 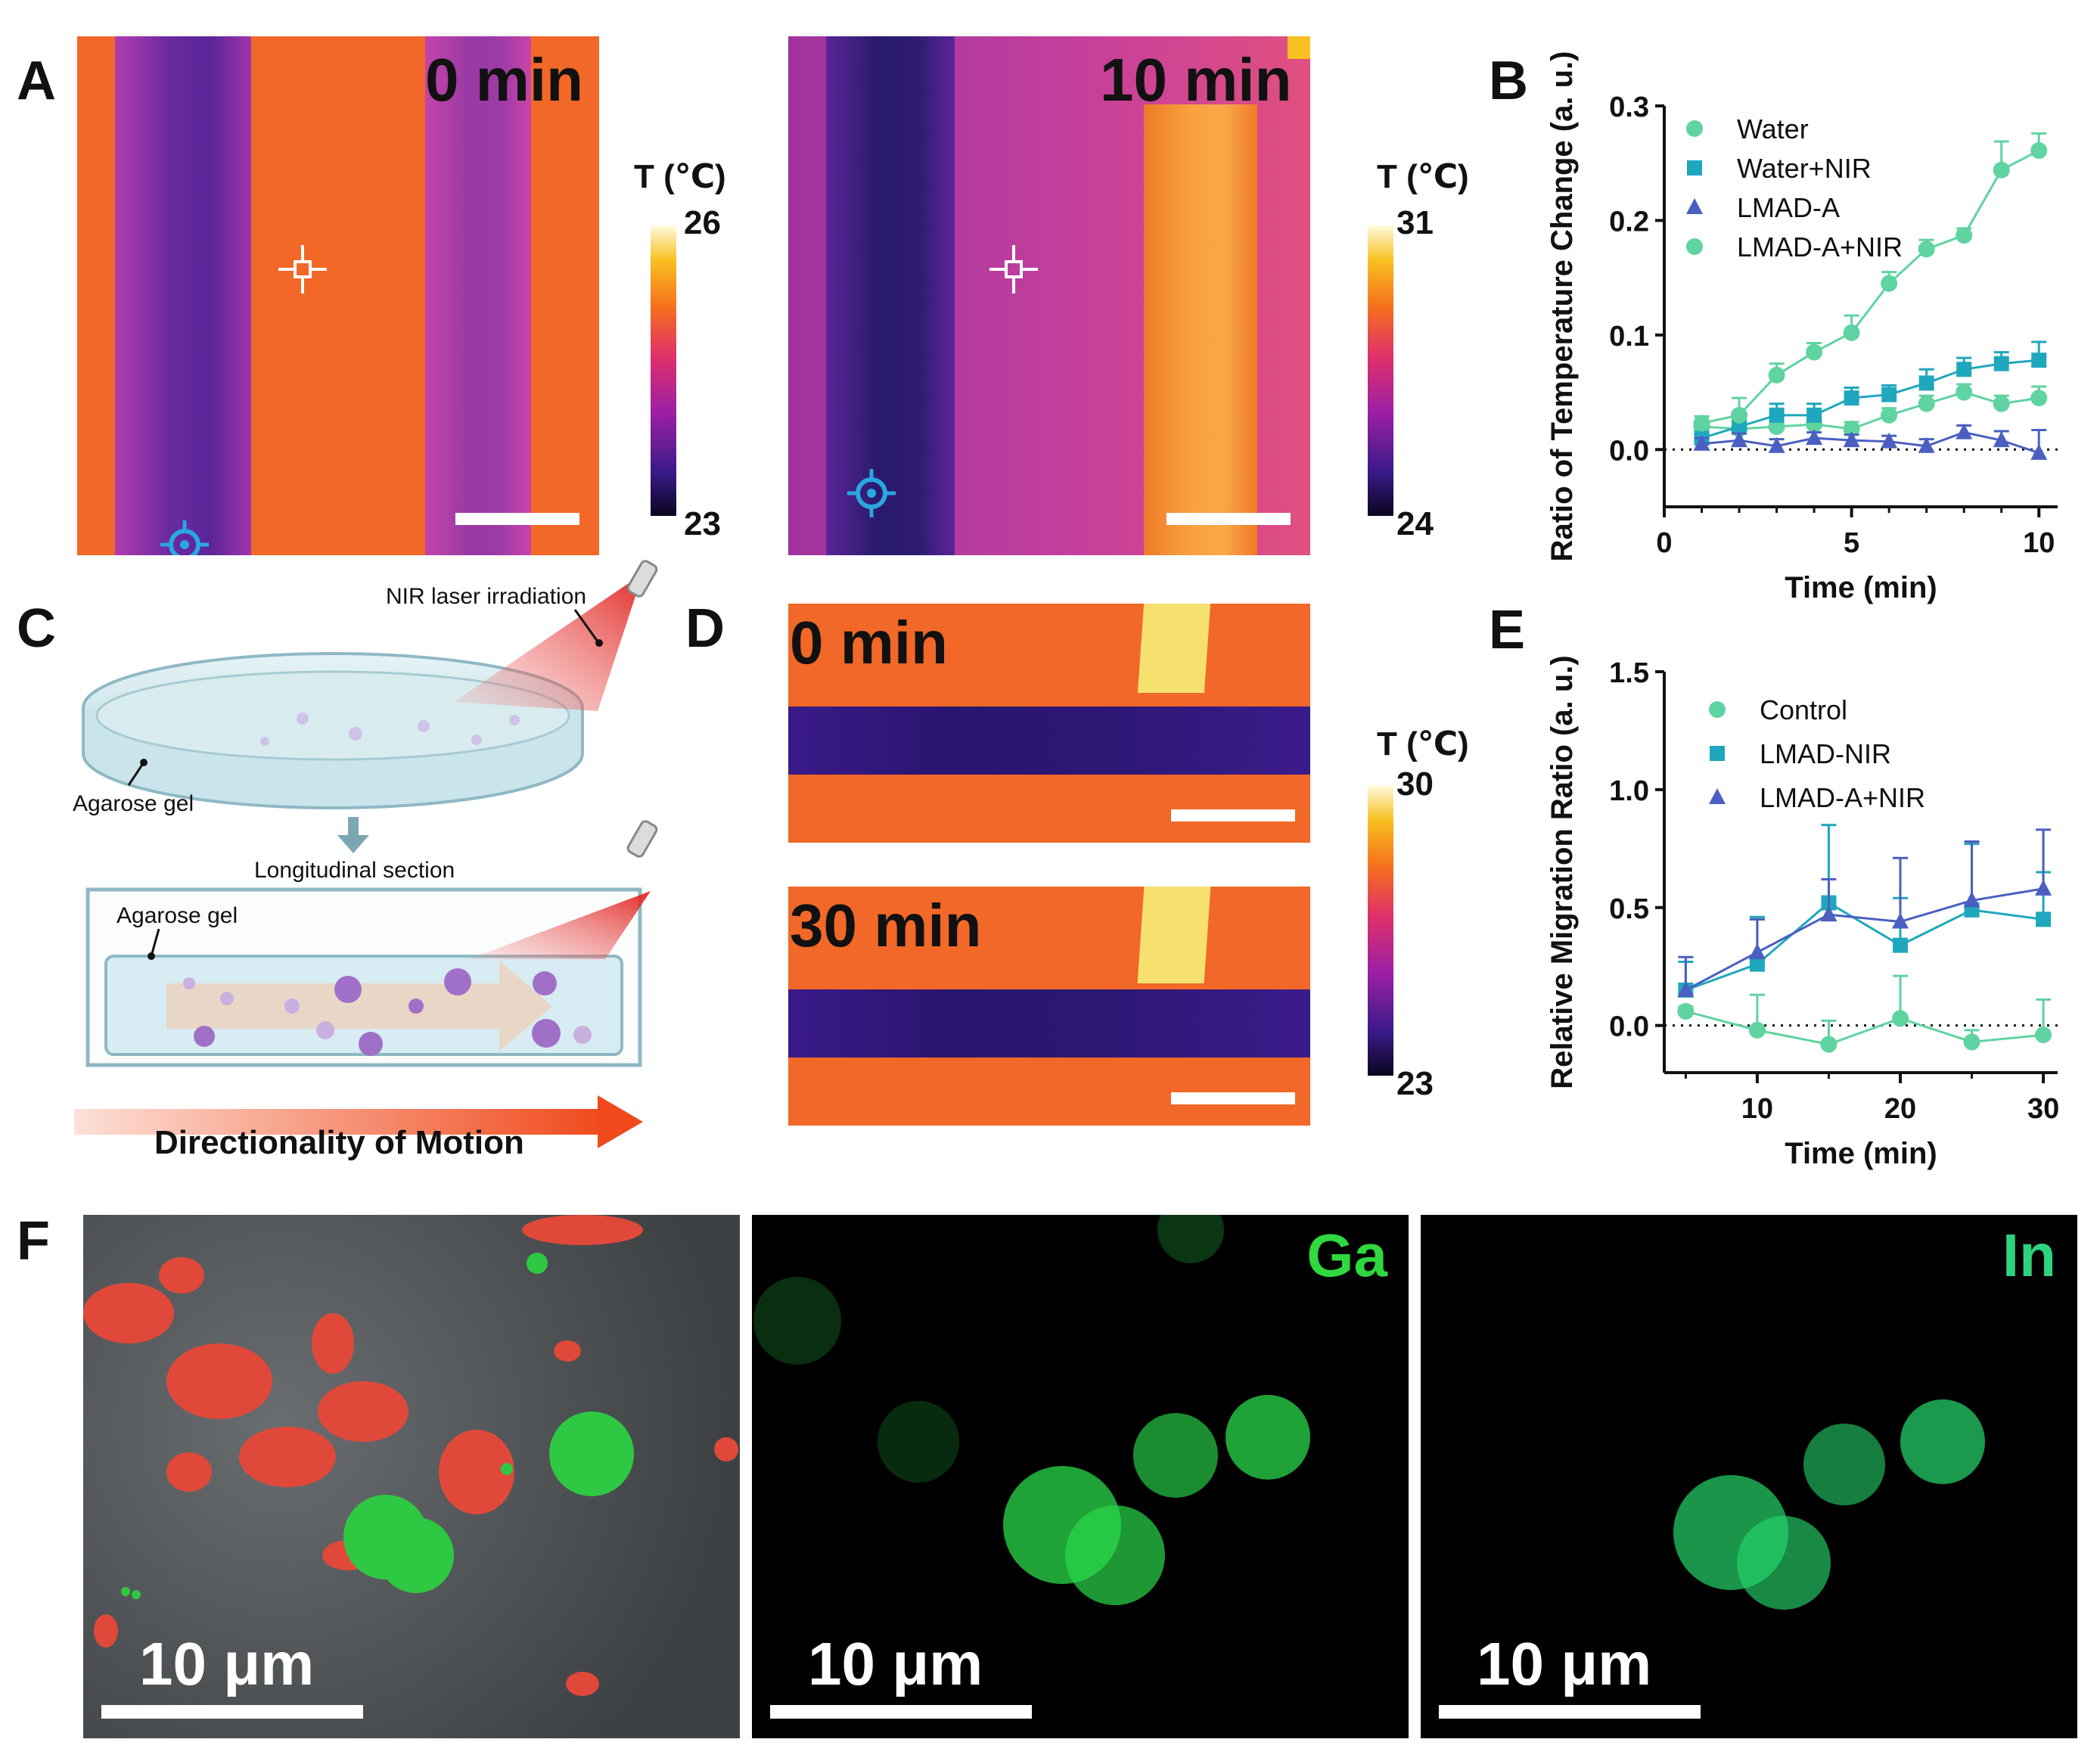 I want to click on legend-label: Control, so click(x=1803, y=709).